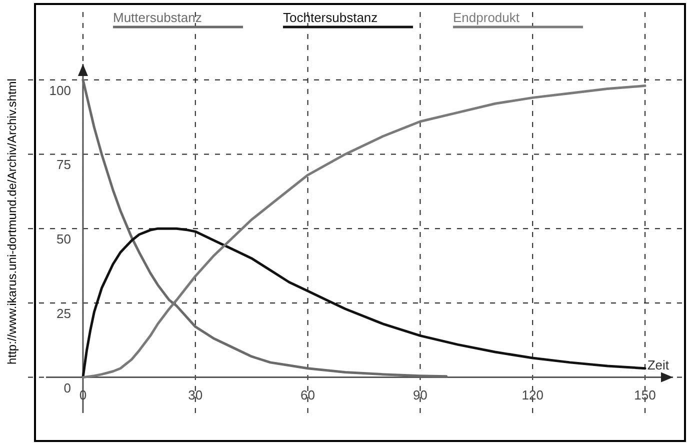 This screenshot has height=443, width=687. What do you see at coordinates (533, 394) in the screenshot?
I see `x-tick-label: 120` at bounding box center [533, 394].